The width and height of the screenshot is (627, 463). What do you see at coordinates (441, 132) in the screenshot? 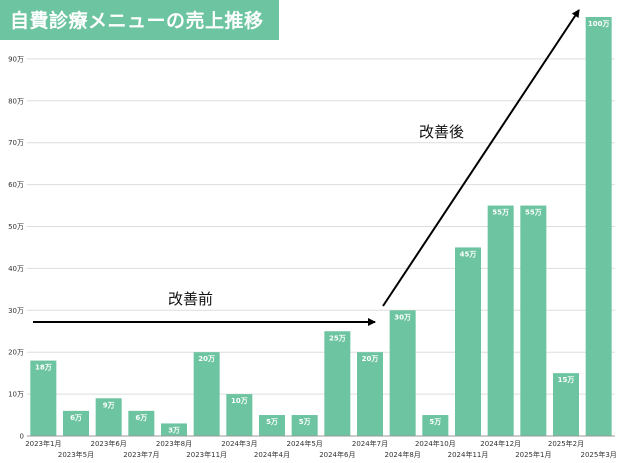
I see `after-annotation: 改善後` at bounding box center [441, 132].